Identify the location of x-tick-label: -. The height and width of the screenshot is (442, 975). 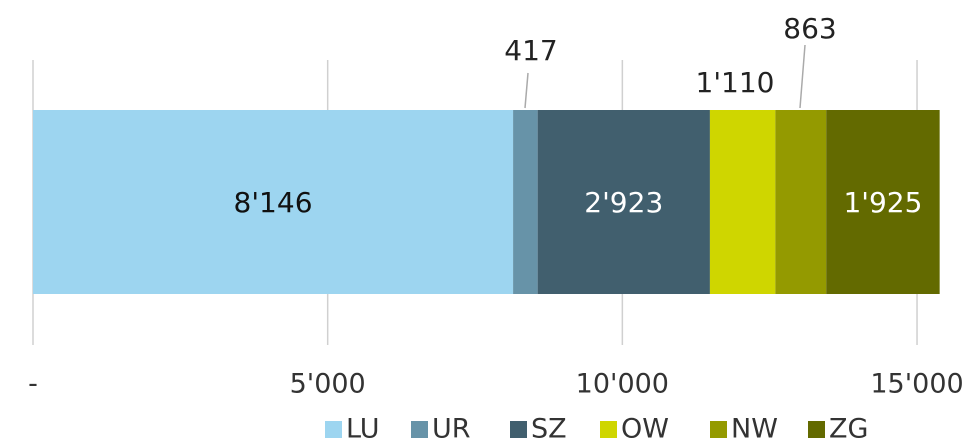
(33, 384).